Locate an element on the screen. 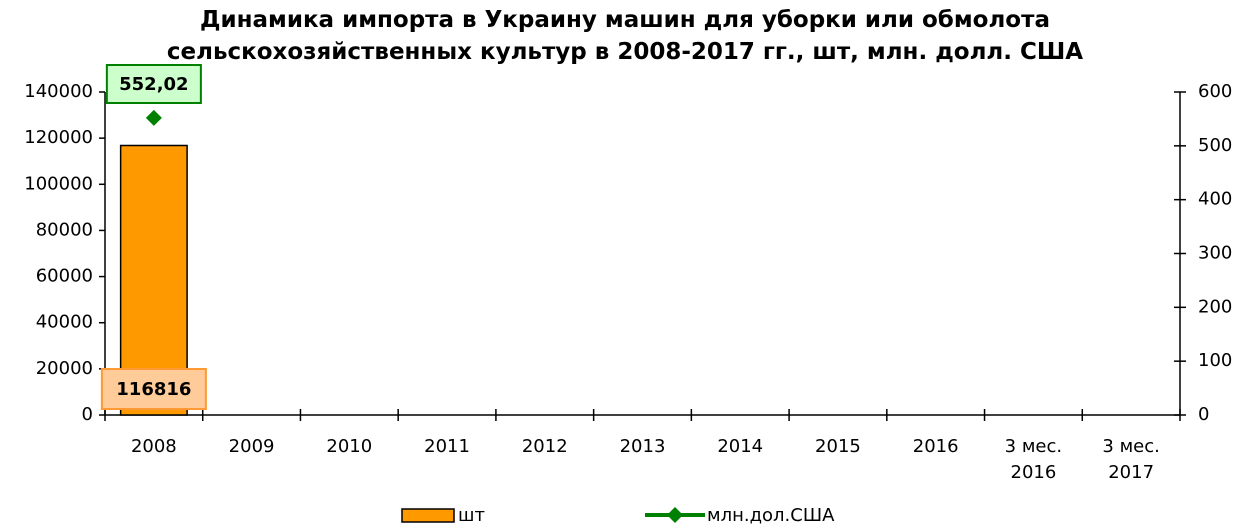 Image resolution: width=1250 pixels, height=528 pixels. x-tick-label: 2008 is located at coordinates (153, 446).